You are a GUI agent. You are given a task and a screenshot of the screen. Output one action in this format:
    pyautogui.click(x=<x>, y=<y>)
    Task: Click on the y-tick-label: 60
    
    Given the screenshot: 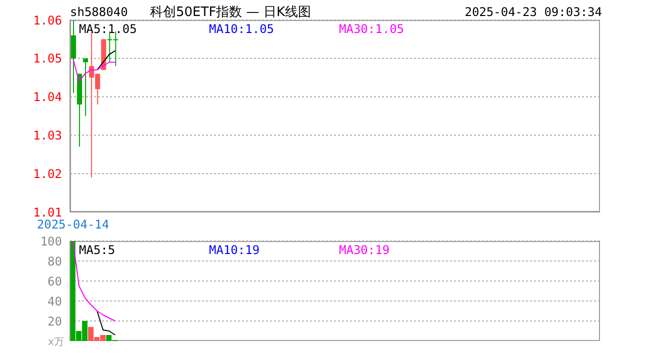 What is the action you would take?
    pyautogui.click(x=55, y=281)
    